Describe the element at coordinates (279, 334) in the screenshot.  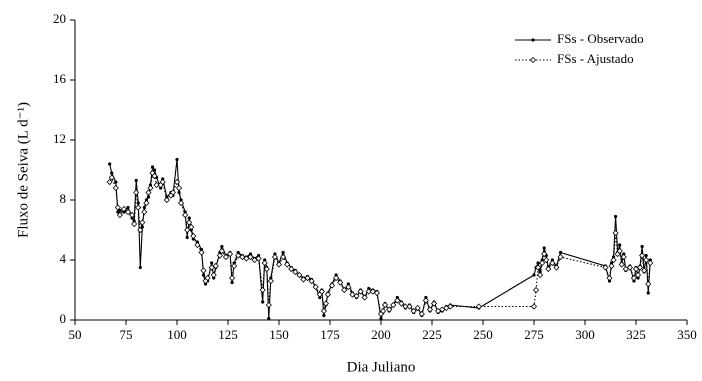
I see `x-tick-label: 150` at that location.